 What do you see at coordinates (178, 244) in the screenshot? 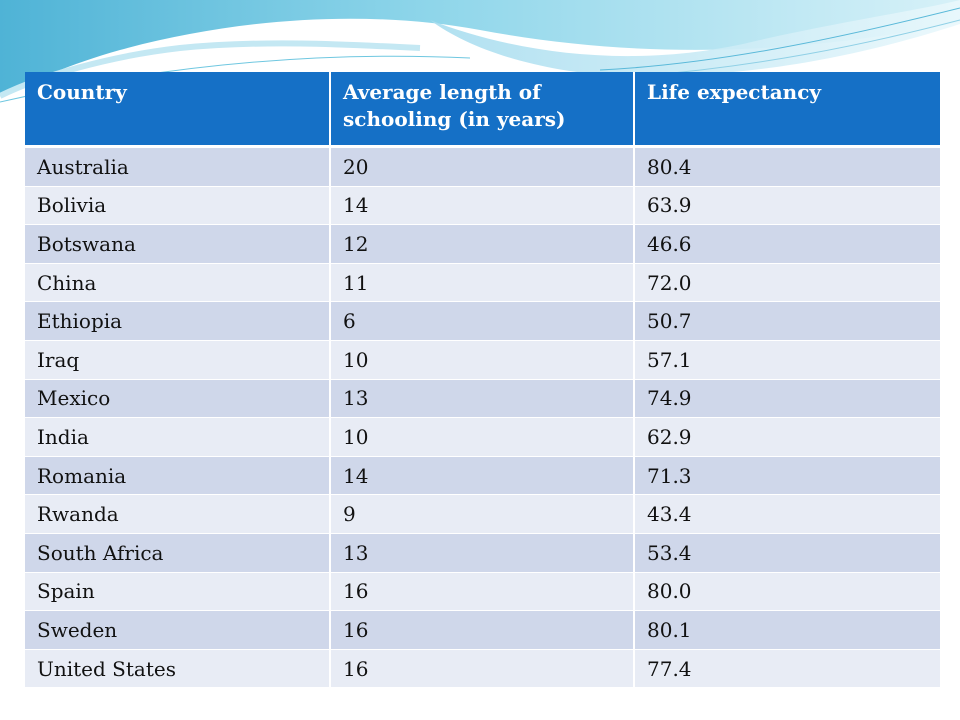
I see `cell-country: Botswana` at bounding box center [178, 244].